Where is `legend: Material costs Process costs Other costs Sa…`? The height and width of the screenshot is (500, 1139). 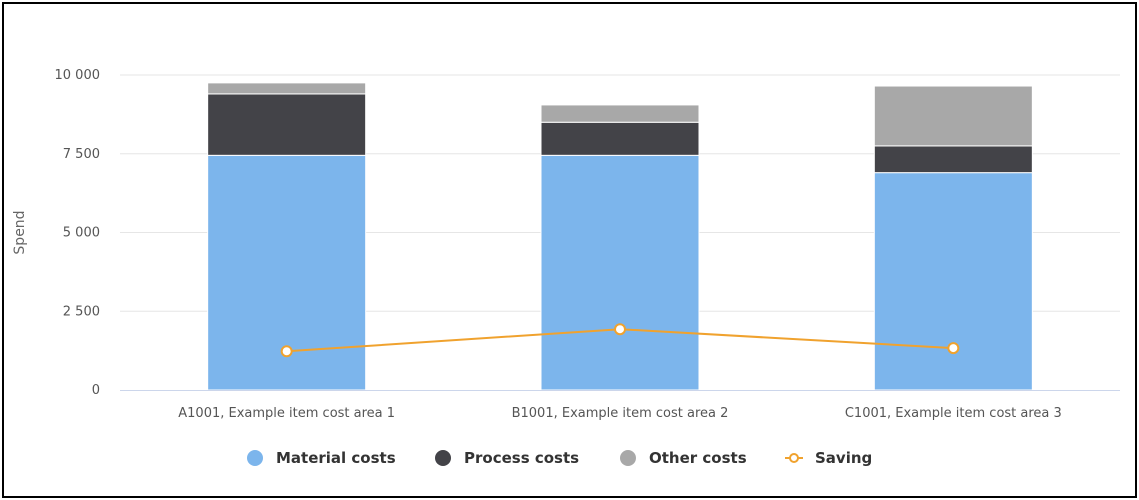 legend: Material costs Process costs Other costs Sa… is located at coordinates (559, 458).